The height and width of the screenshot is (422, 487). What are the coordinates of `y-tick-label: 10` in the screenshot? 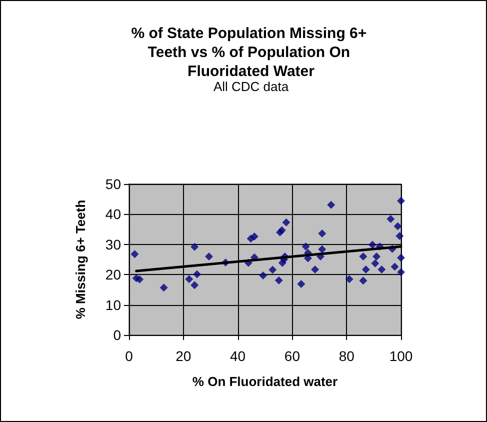 It's located at (113, 304).